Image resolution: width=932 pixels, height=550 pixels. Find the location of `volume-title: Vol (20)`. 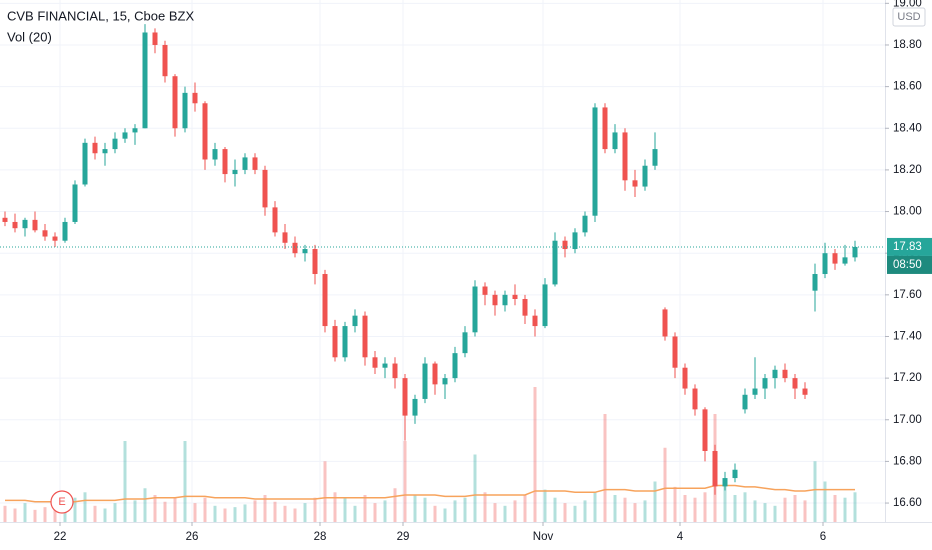

volume-title: Vol (20) is located at coordinates (29, 36).